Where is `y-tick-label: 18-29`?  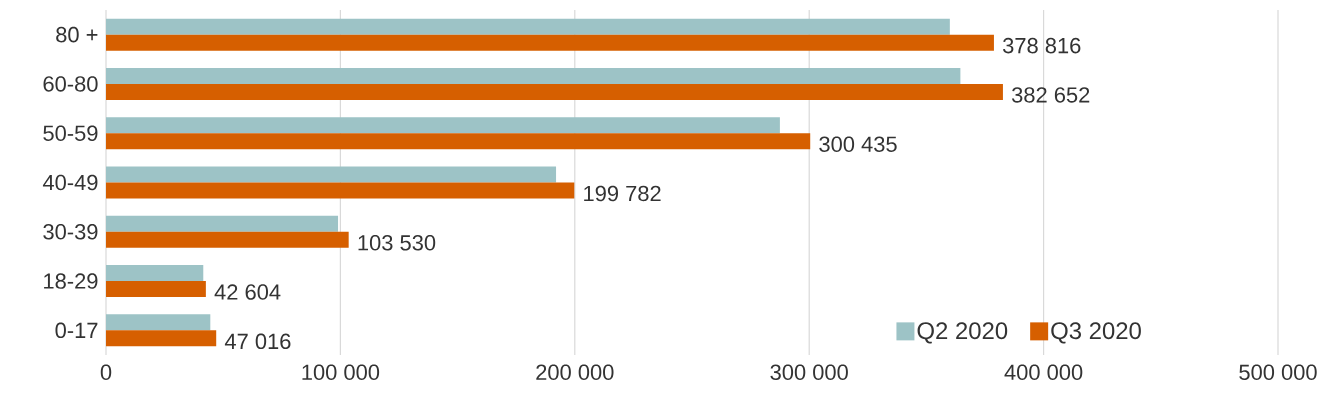 y-tick-label: 18-29 is located at coordinates (71, 281).